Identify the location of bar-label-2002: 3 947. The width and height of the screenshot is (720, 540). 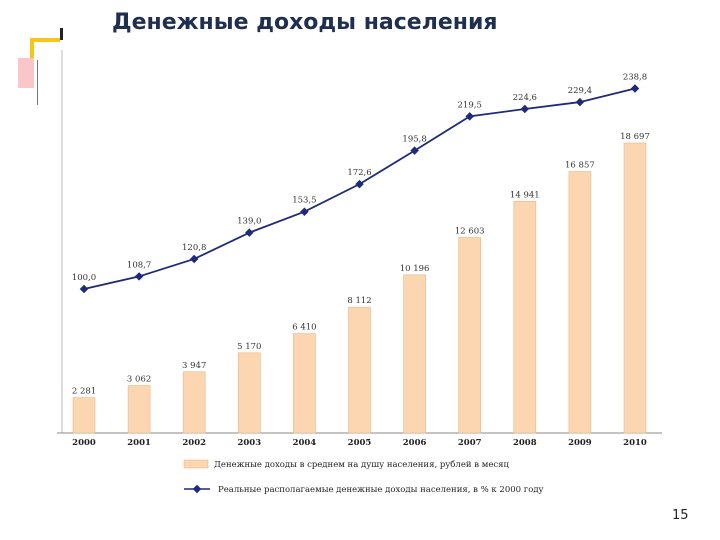
(194, 366).